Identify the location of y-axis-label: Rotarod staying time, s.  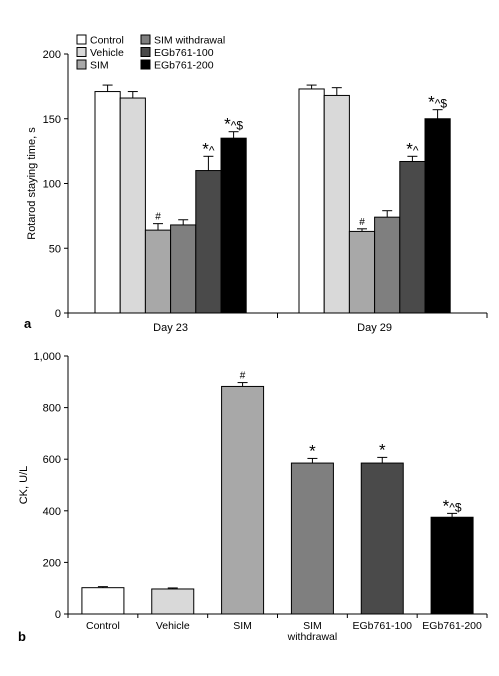
(32, 183).